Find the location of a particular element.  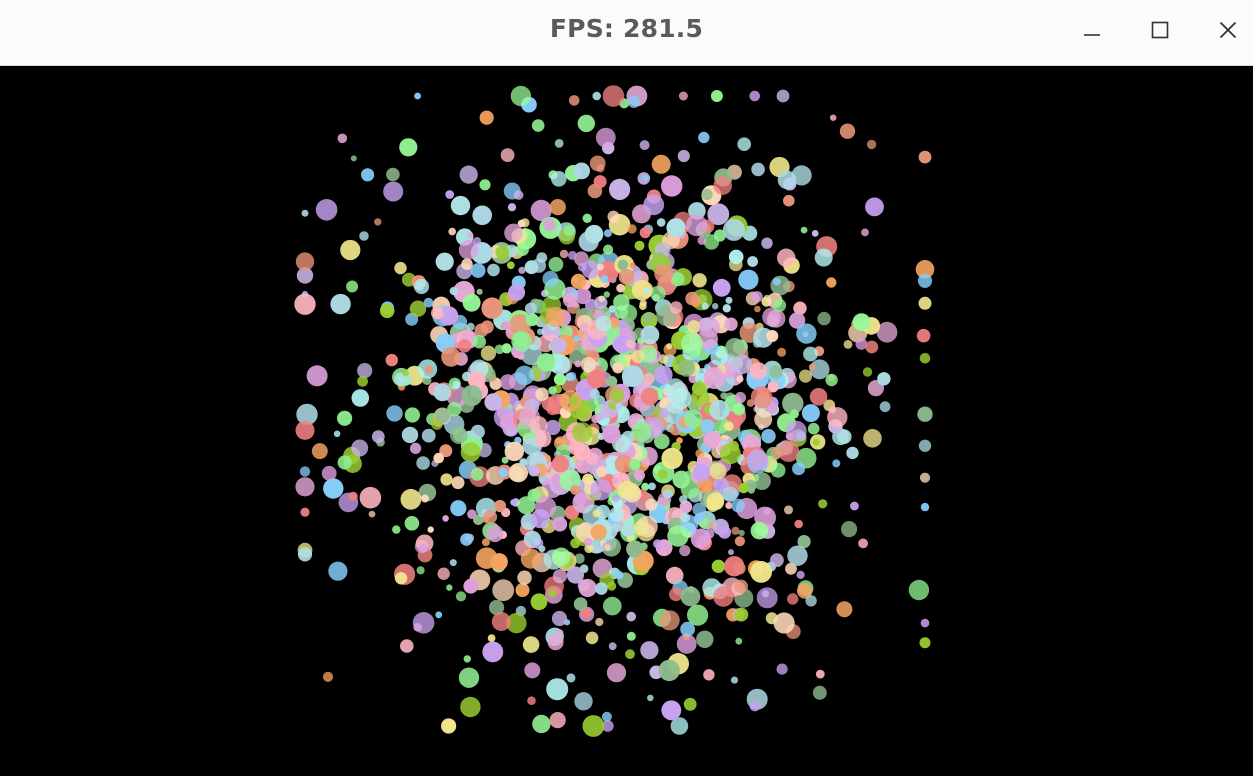

maximize-icon is located at coordinates (1160, 30).